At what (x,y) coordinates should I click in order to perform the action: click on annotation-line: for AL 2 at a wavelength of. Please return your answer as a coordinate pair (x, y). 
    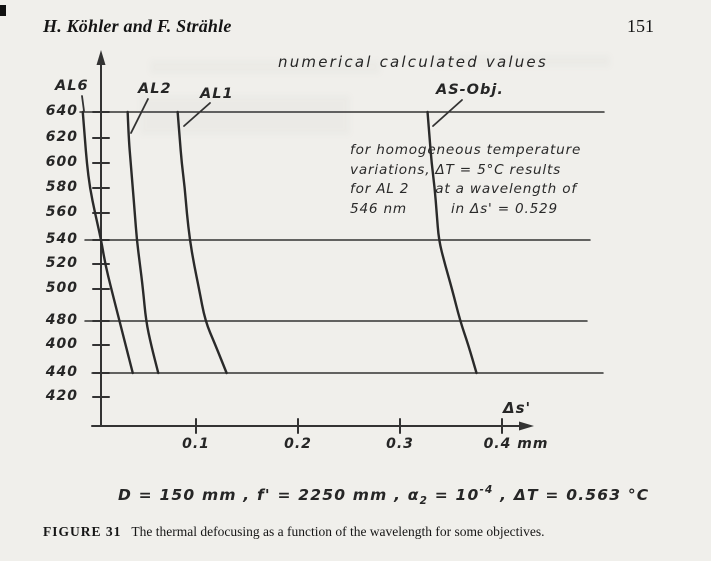
    Looking at the image, I should click on (495, 190).